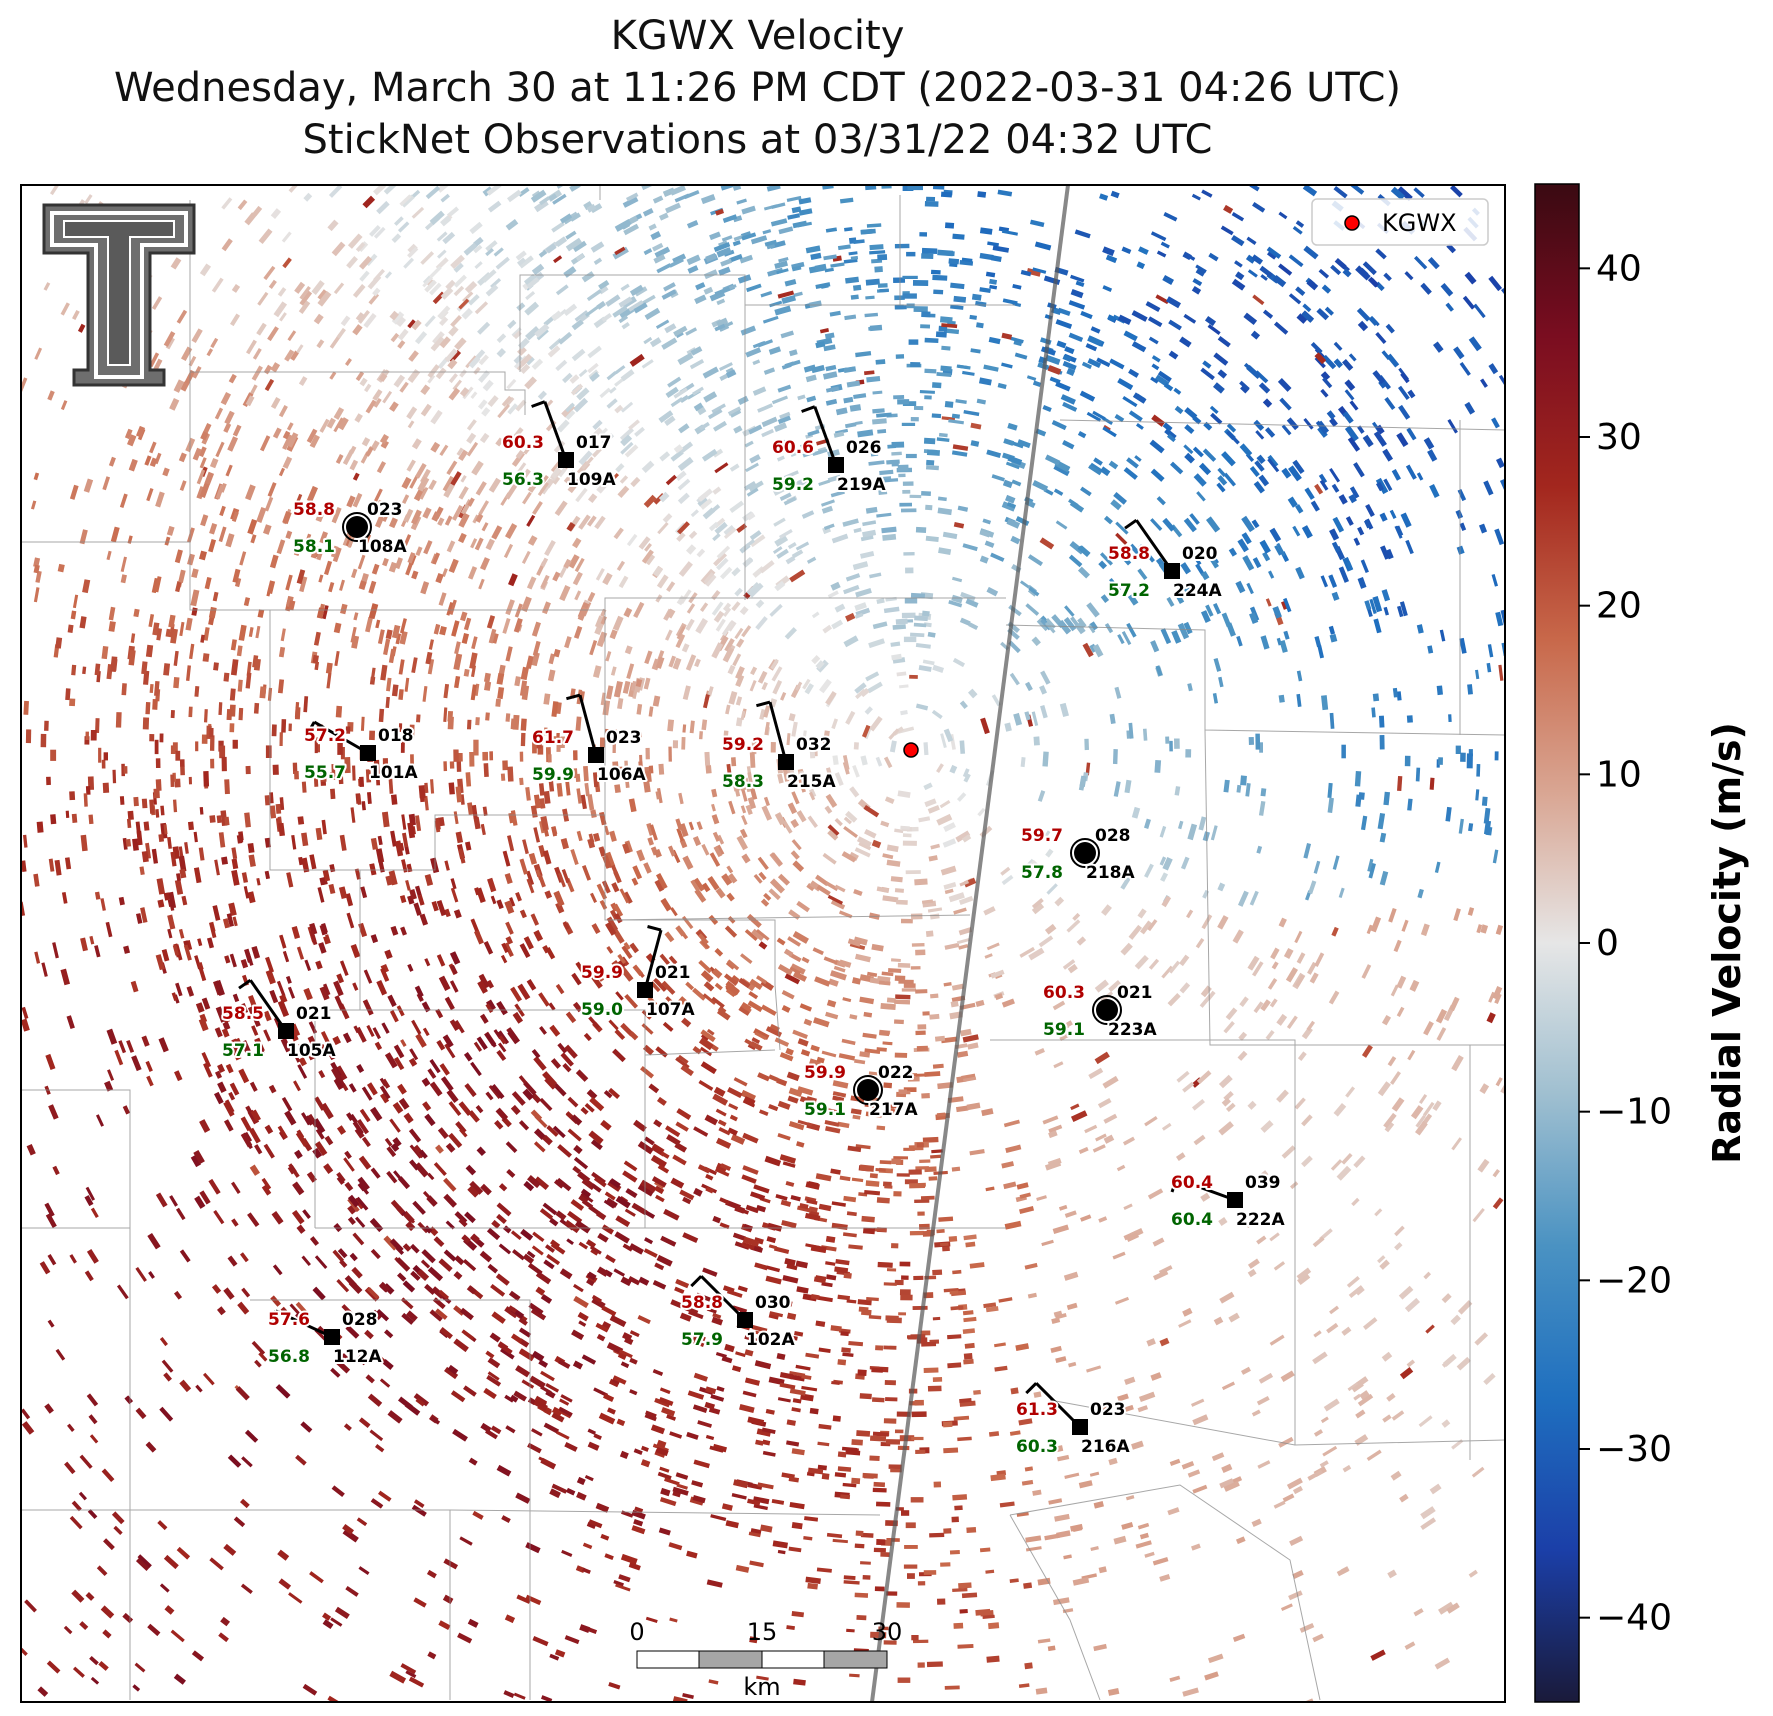 The width and height of the screenshot is (1773, 1716). I want to click on station-temp: 57.2, so click(325, 736).